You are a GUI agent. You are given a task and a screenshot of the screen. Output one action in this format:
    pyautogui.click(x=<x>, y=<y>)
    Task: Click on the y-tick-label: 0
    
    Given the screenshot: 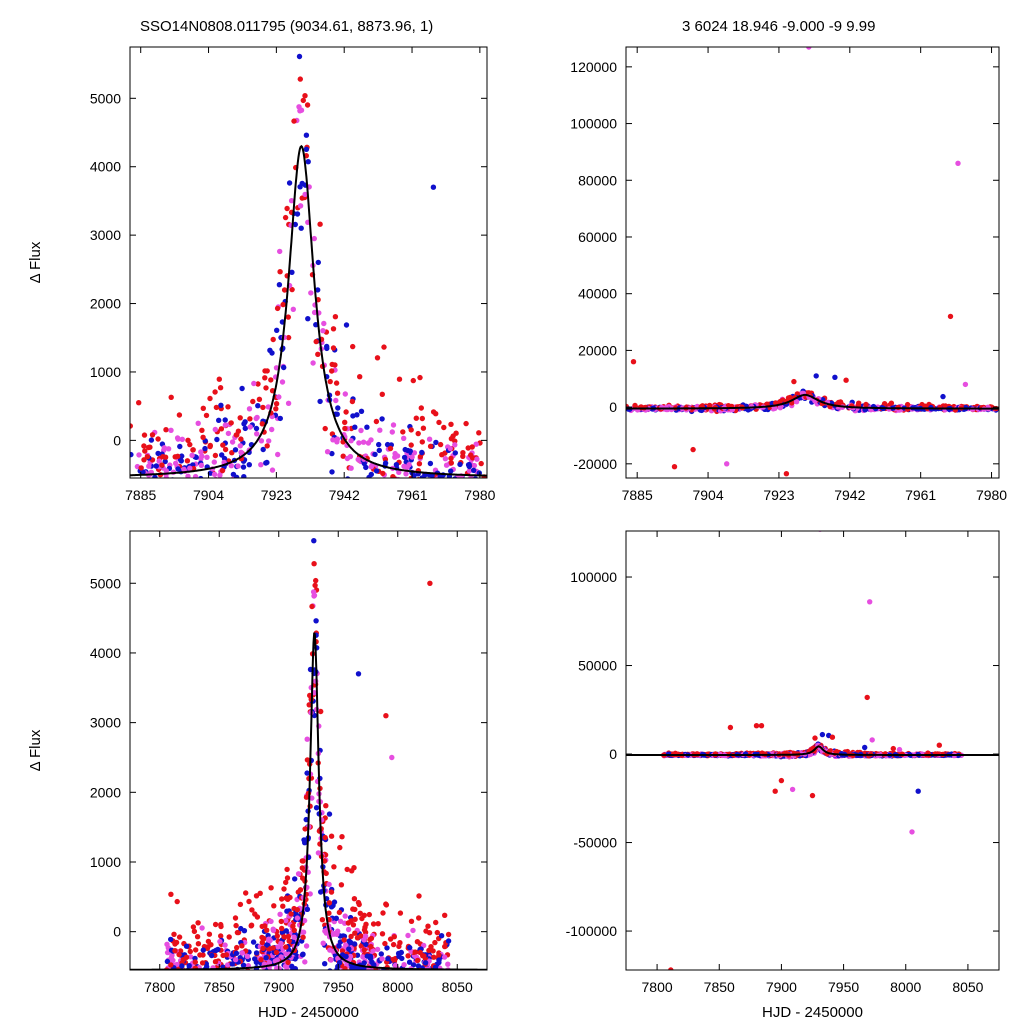 What is the action you would take?
    pyautogui.click(x=613, y=754)
    